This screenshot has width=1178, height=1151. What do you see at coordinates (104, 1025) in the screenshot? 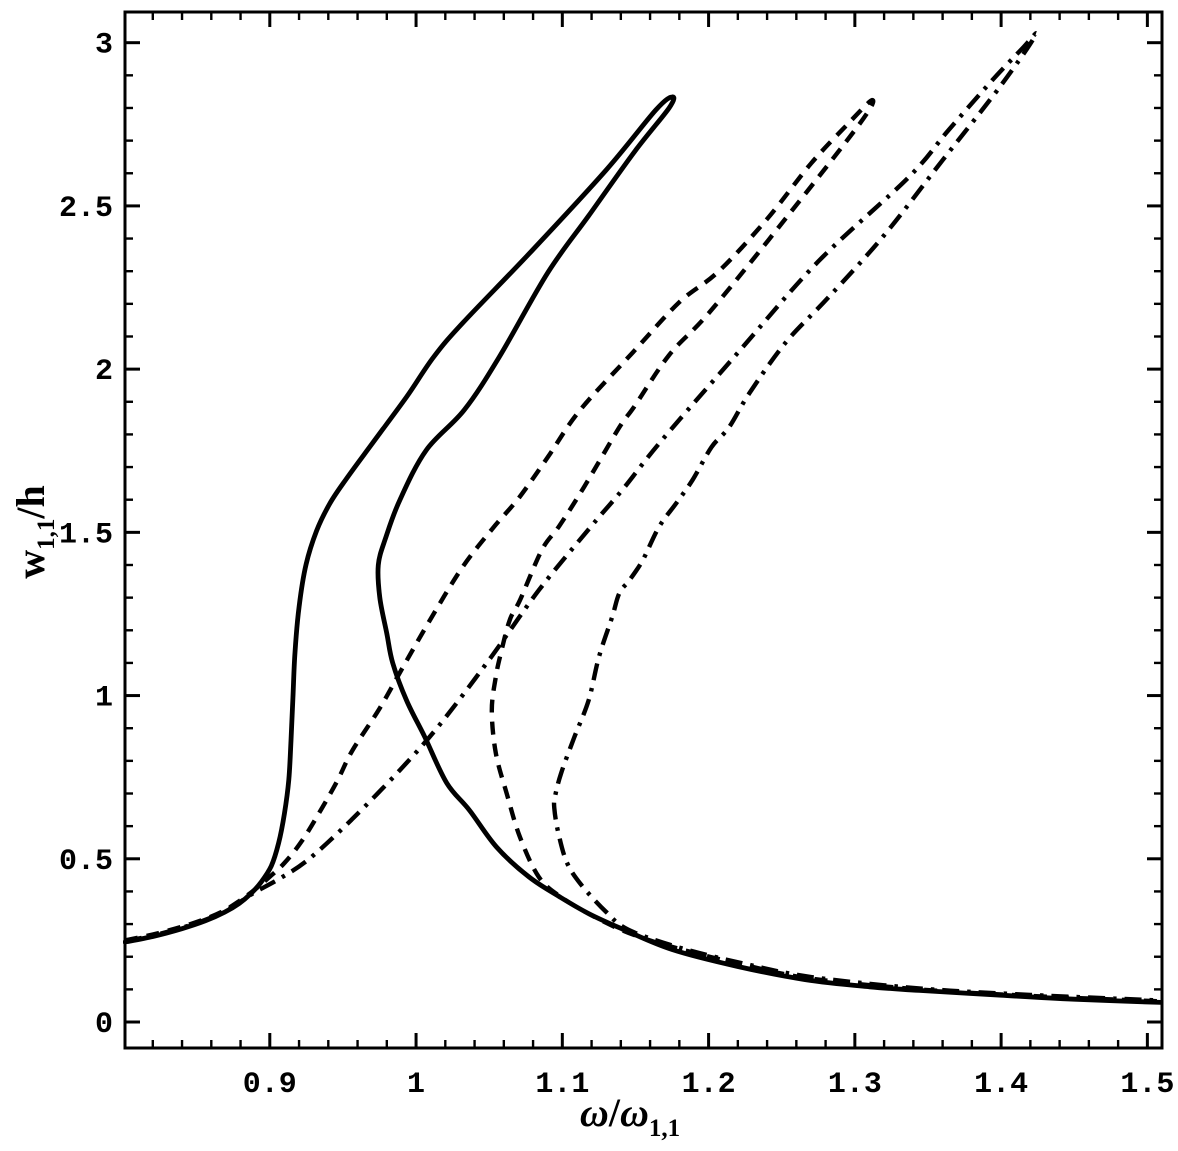
I see `y-tick-label: 0` at bounding box center [104, 1025].